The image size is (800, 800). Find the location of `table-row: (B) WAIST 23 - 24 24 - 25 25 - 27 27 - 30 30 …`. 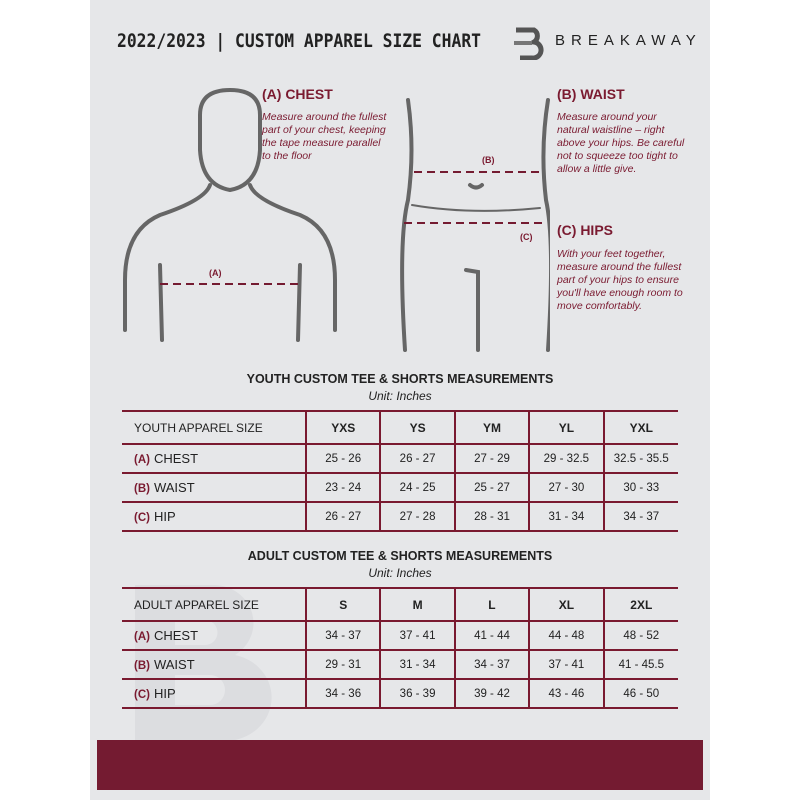

table-row: (B) WAIST 23 - 24 24 - 25 25 - 27 27 - 30 30 … is located at coordinates (400, 488).